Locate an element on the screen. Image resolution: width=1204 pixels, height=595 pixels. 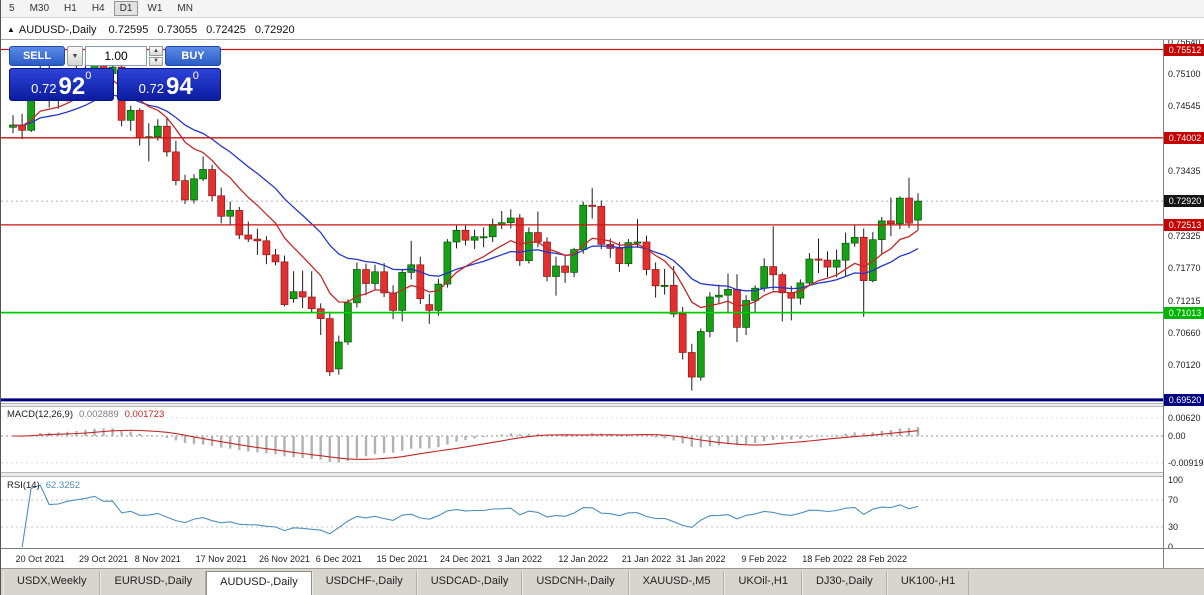
buy-price-display: 0.72 94 0 is located at coordinates (168, 84).